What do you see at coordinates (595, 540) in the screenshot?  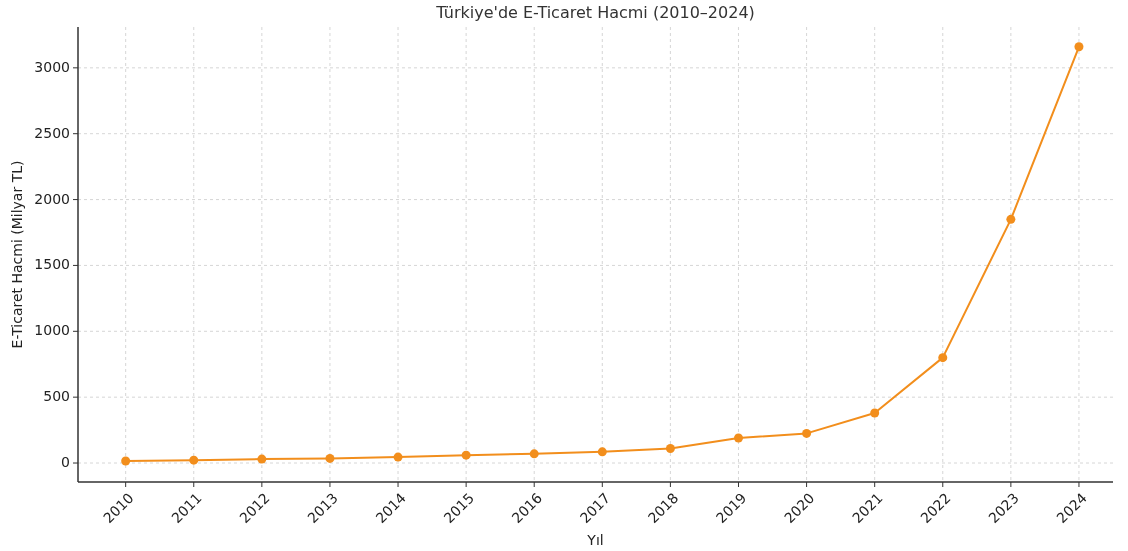 I see `x-axis-title: Yıl` at bounding box center [595, 540].